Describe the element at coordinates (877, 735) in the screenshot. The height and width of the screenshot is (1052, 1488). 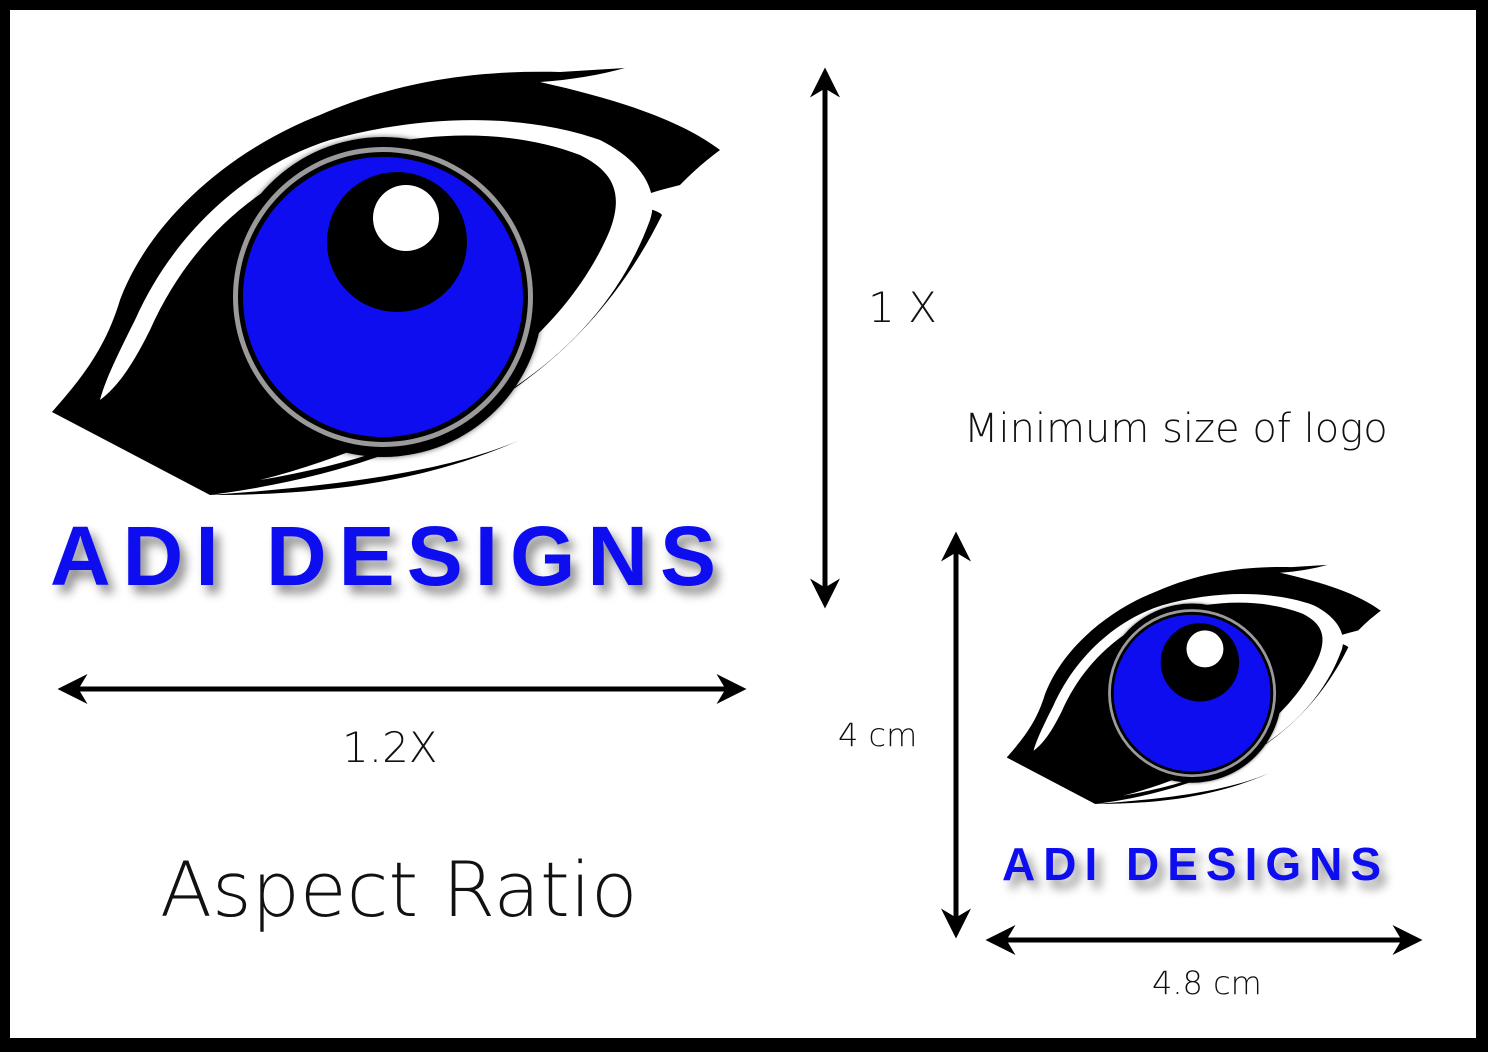
I see `min-height-label: 4 cm` at that location.